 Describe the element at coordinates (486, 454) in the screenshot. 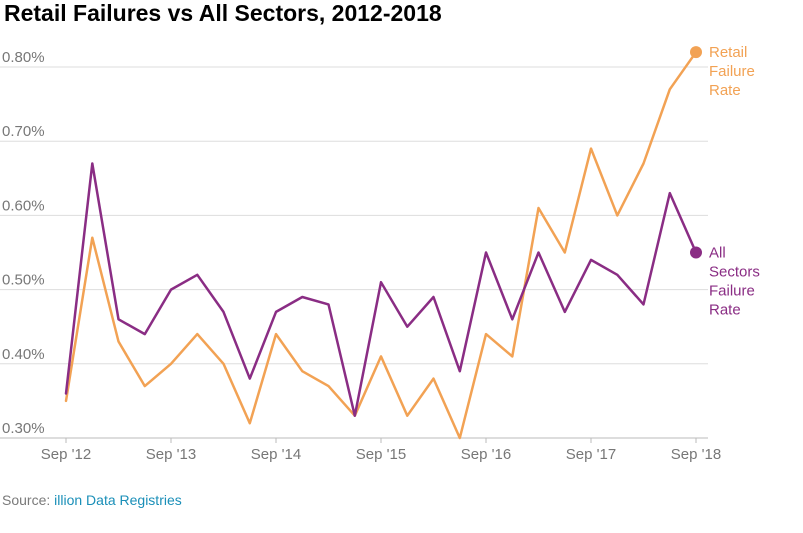

I see `x-tick-label: Sep '16` at that location.